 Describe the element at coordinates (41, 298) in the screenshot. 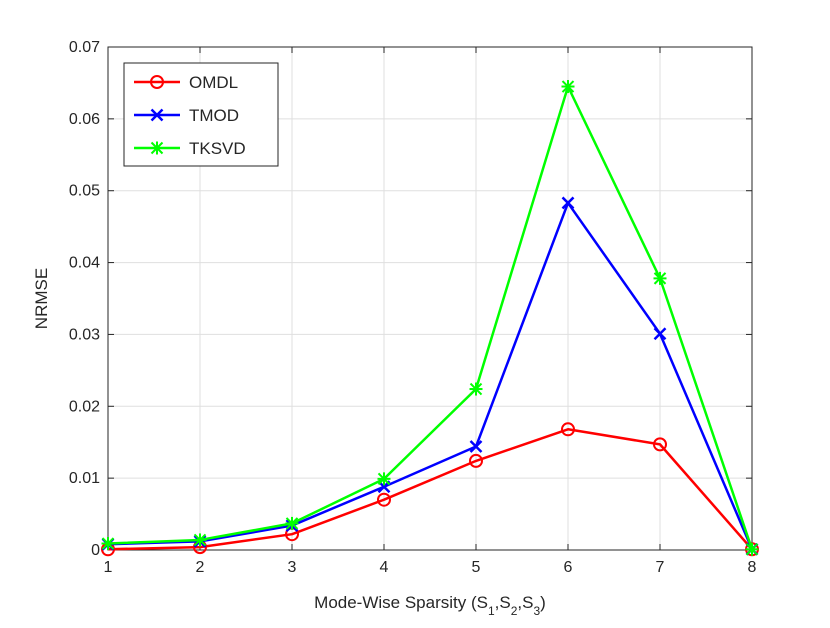

I see `y-axis-label: NRMSE` at that location.